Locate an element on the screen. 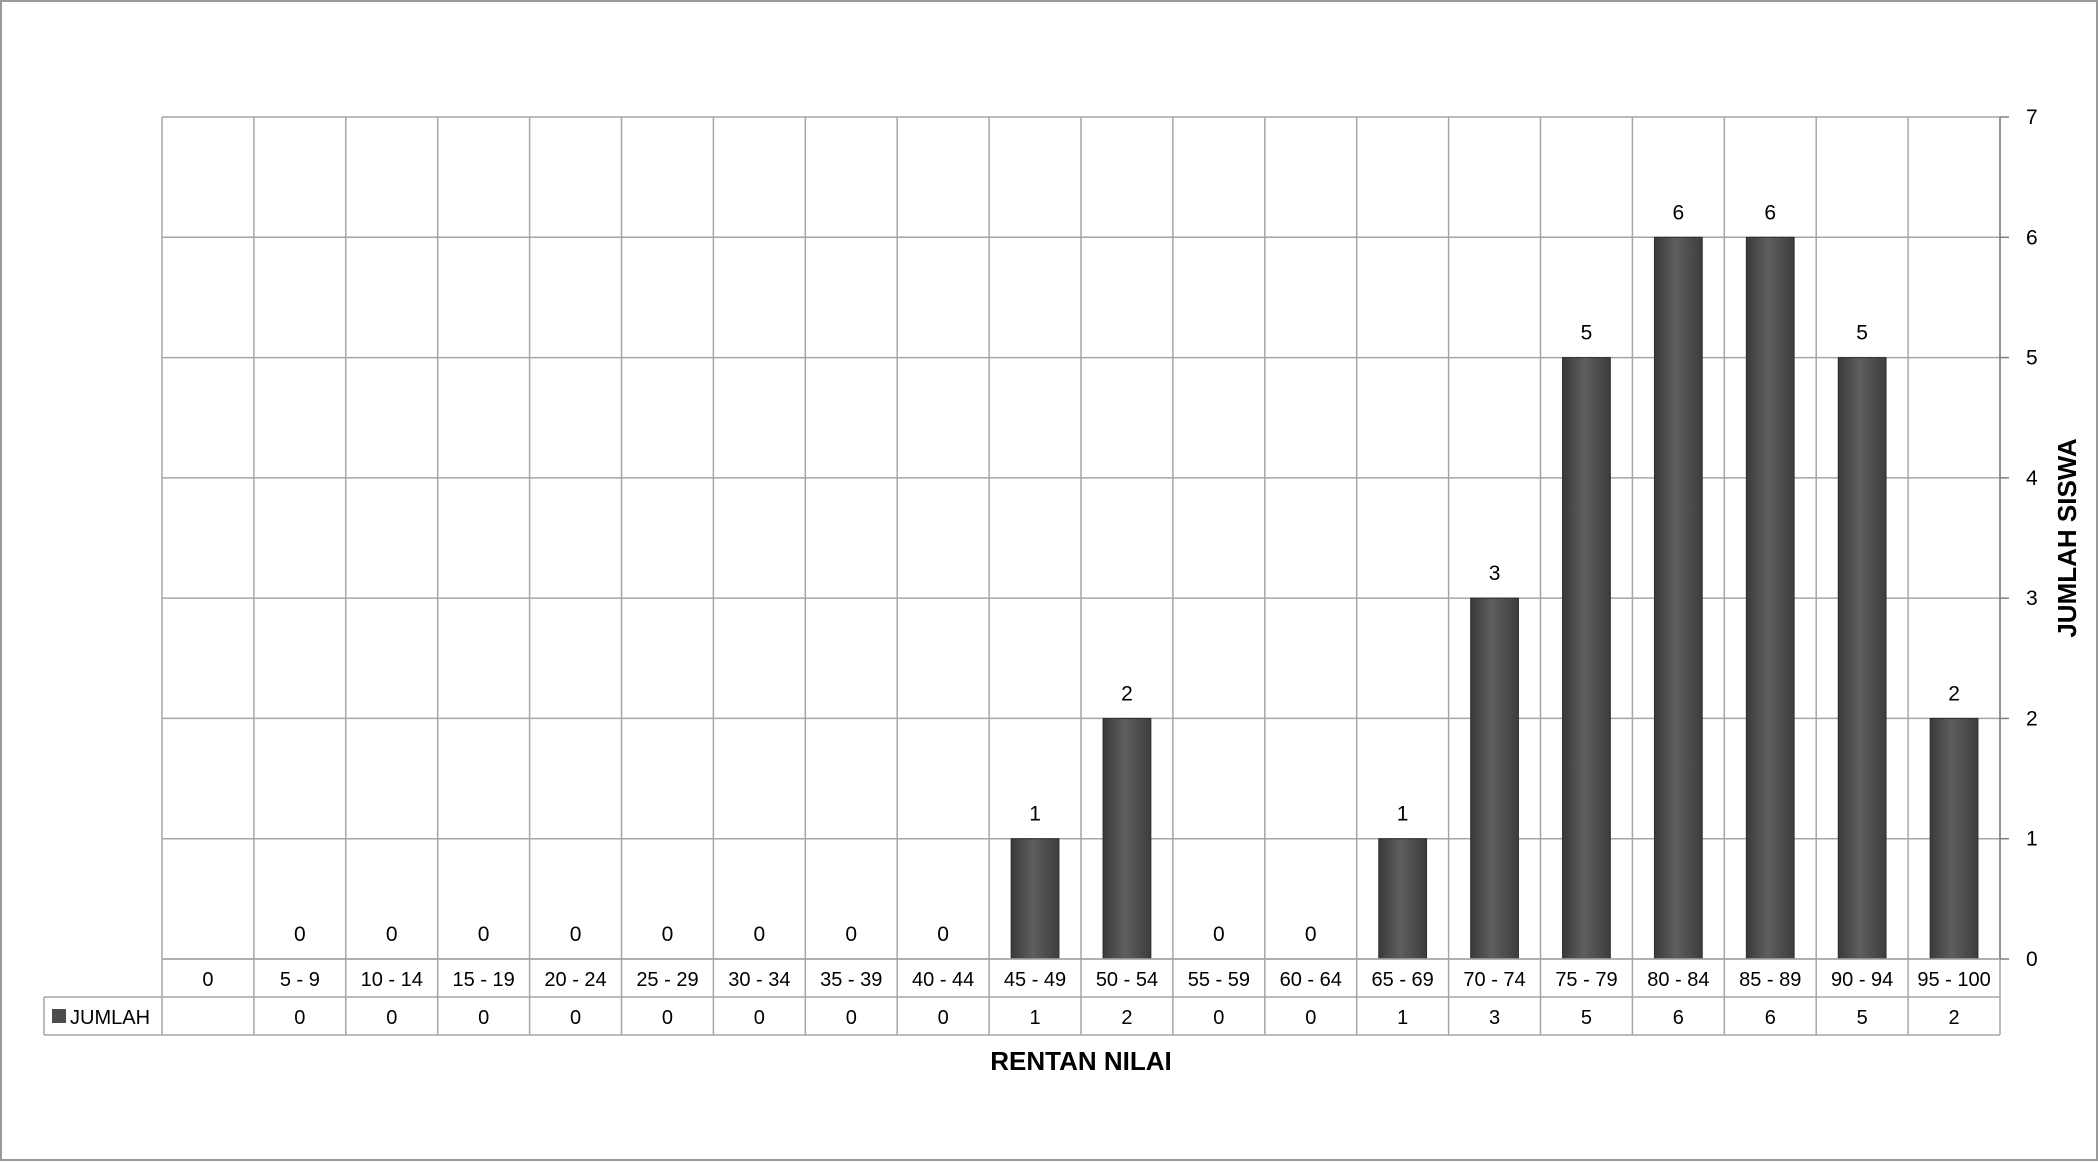  category-label: 95 - 100 is located at coordinates (1953, 980).